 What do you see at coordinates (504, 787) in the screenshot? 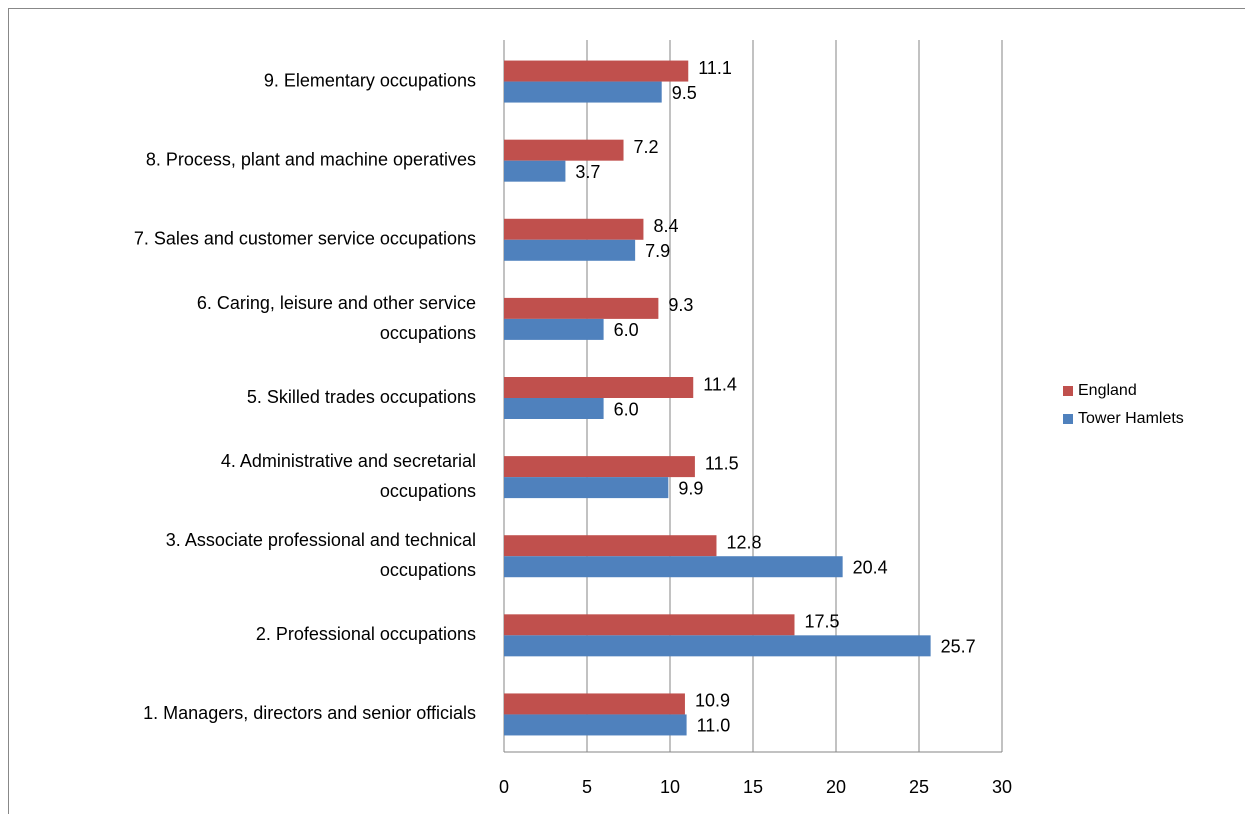
I see `x-tick-label: 0` at bounding box center [504, 787].